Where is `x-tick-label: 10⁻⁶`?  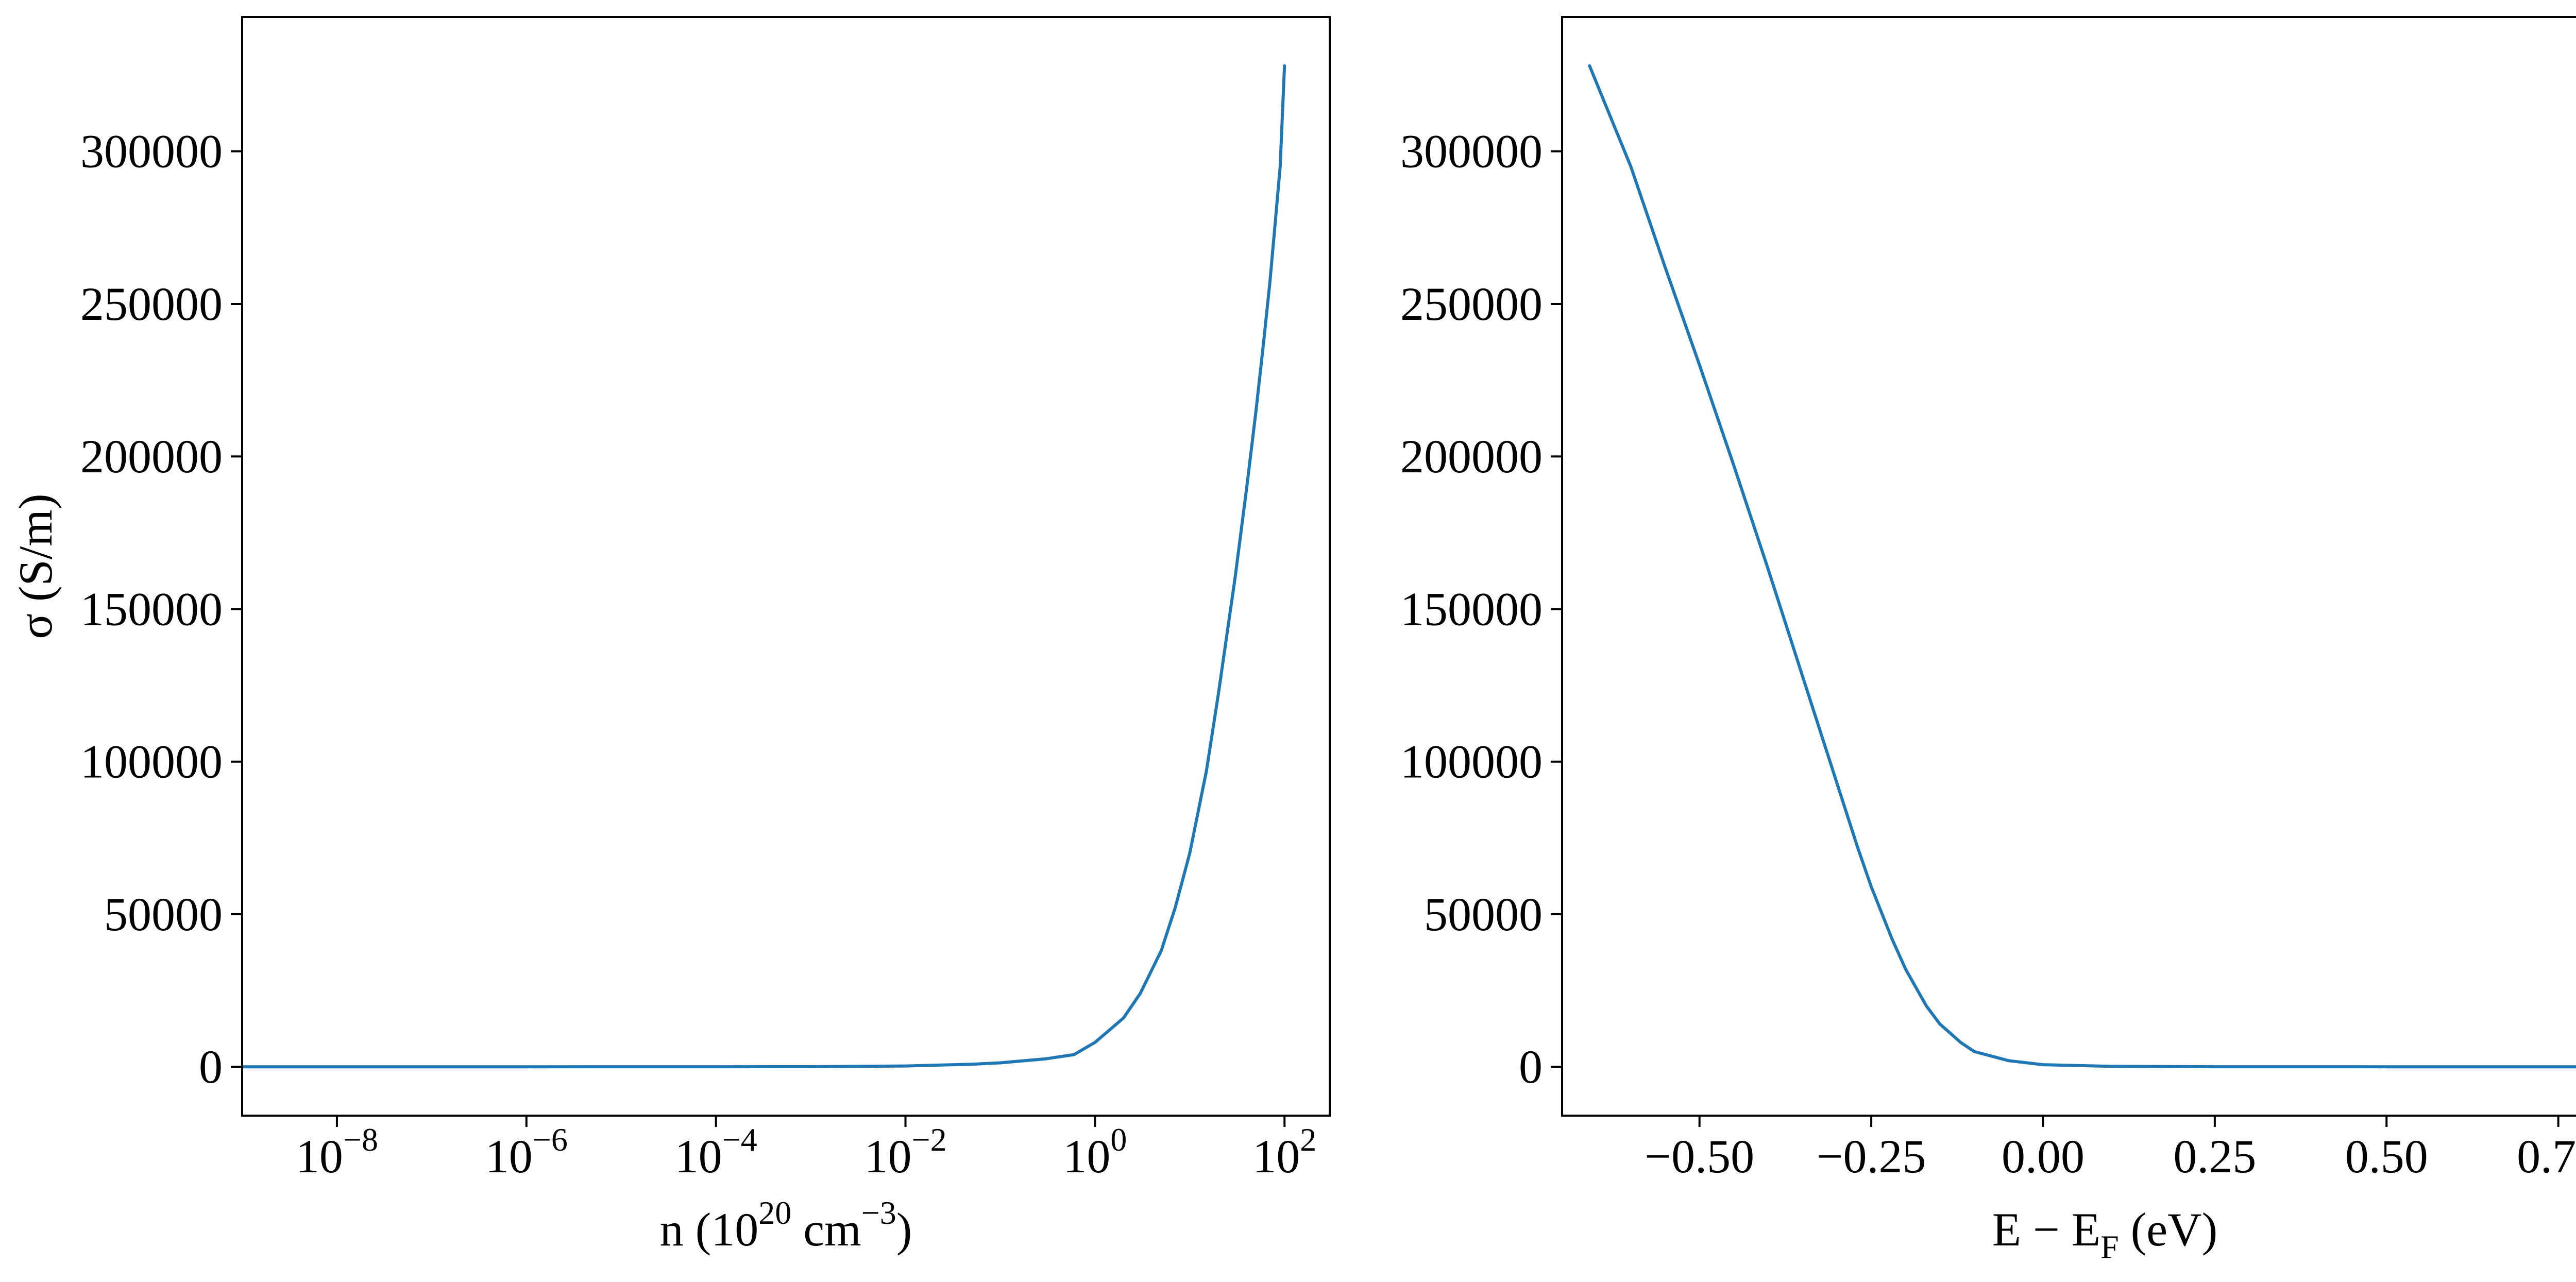 x-tick-label: 10⁻⁶ is located at coordinates (526, 1152).